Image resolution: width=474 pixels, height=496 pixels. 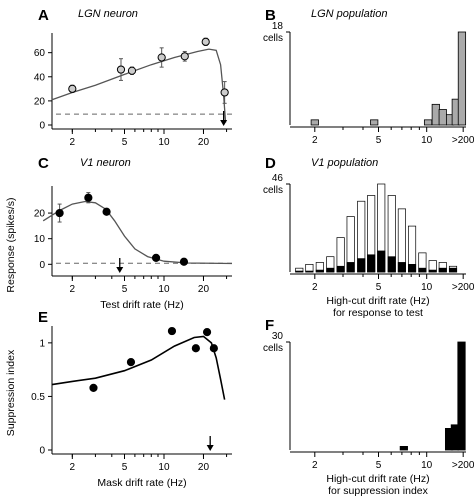 I want to click on y-max-label: 30, so click(x=278, y=336).